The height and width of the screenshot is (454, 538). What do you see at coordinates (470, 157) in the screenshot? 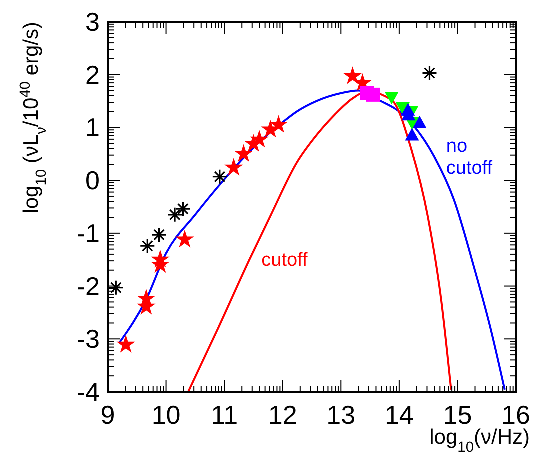
I see `annotation: no cutoff` at bounding box center [470, 157].